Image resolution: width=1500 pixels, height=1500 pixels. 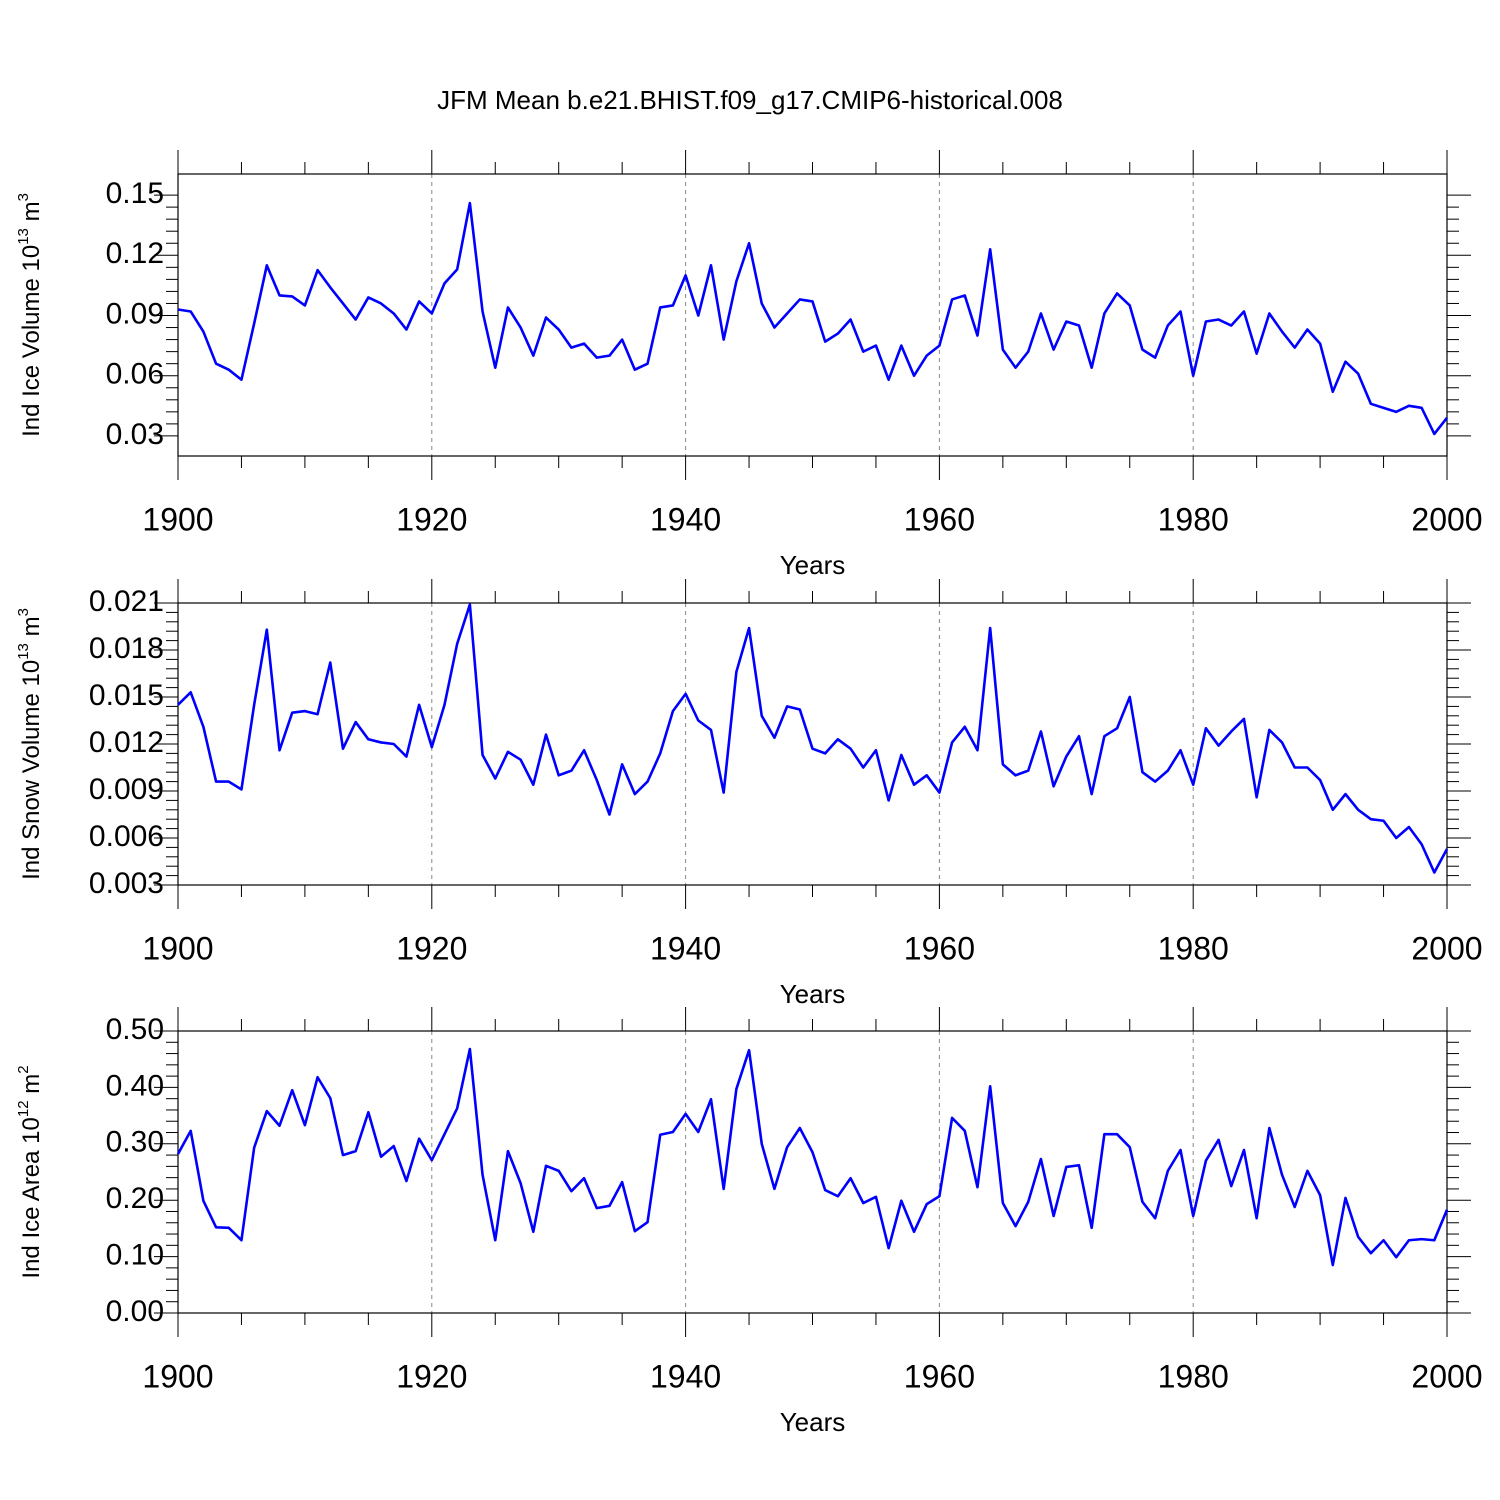 I want to click on y-tick-label: 0.03, so click(x=135, y=434).